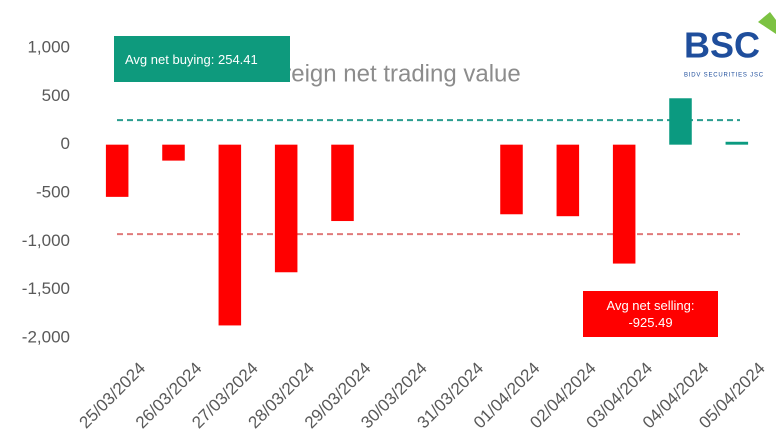 This screenshot has height=437, width=780. What do you see at coordinates (650, 314) in the screenshot?
I see `avg-selling-box: Avg net selling: -925.49` at bounding box center [650, 314].